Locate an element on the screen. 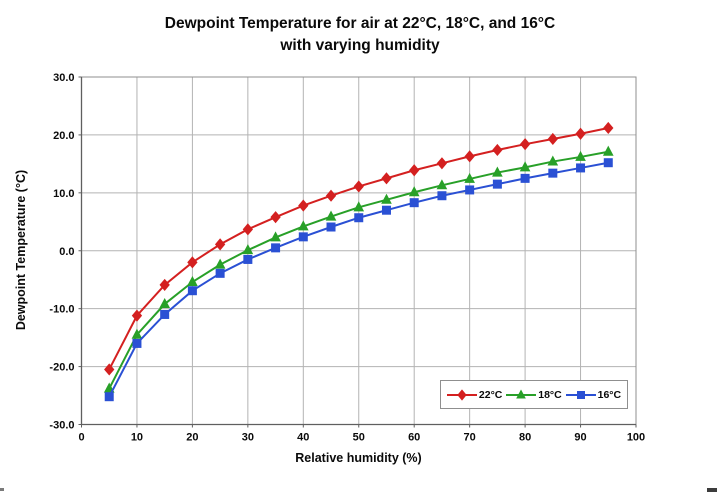 The width and height of the screenshot is (720, 494). x-tick-label: 50 is located at coordinates (359, 438).